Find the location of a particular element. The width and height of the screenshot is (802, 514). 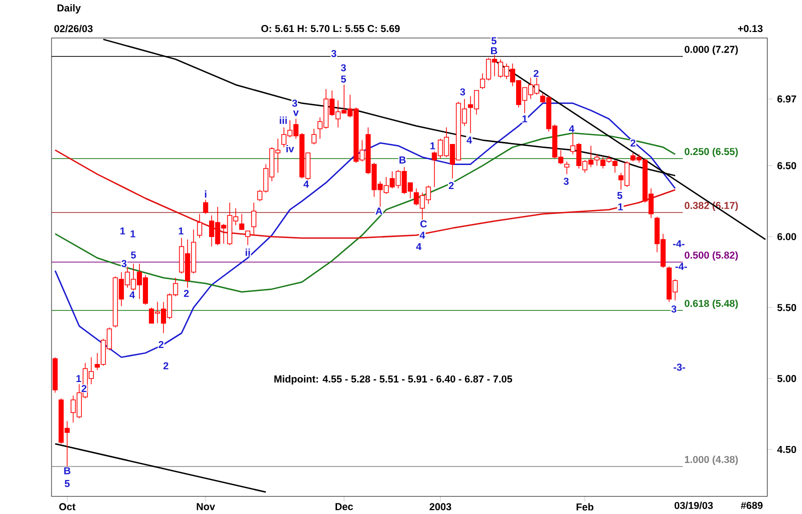

chart-title: Daily is located at coordinates (69, 9).